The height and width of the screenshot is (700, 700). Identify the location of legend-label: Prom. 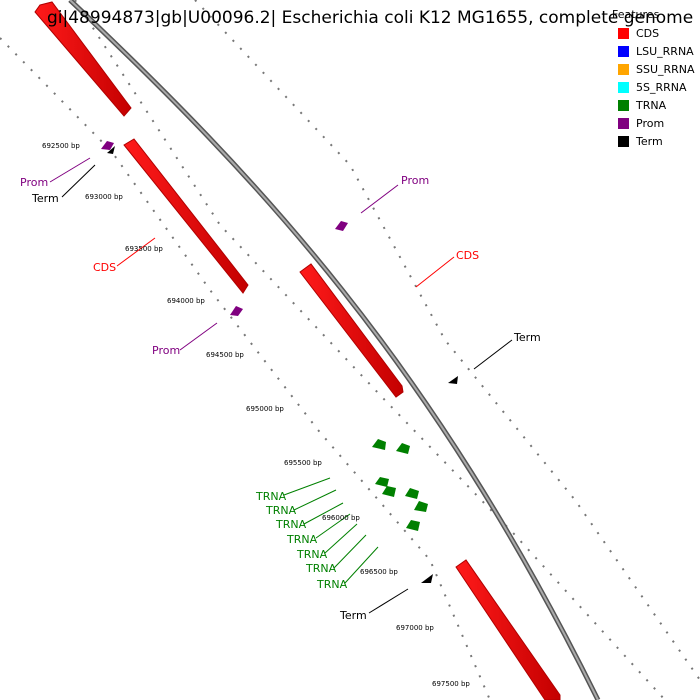
(650, 123).